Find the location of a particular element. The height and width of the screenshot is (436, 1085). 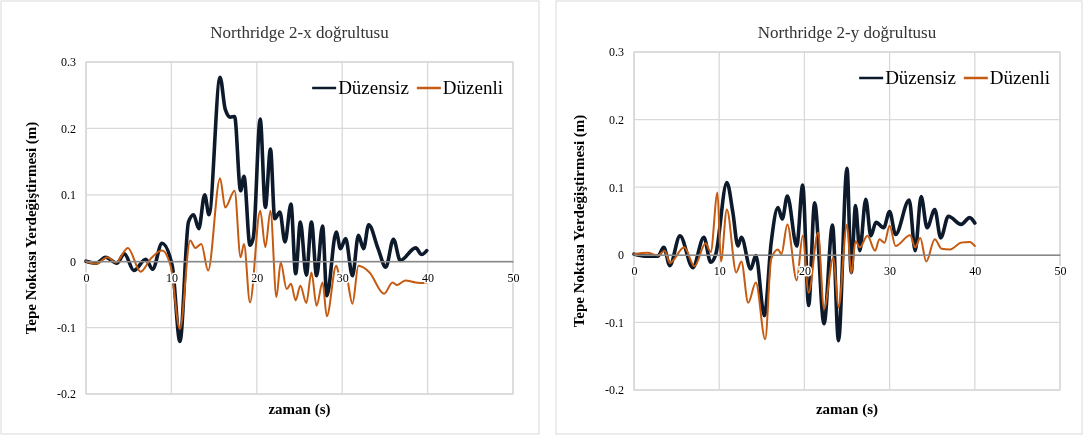

chart-title: Northridge 2-x doğrultusu is located at coordinates (300, 32).